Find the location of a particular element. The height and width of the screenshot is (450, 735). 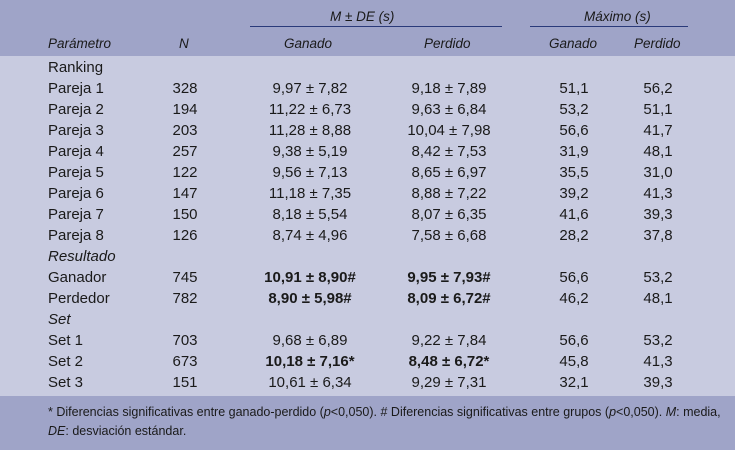

footnote-text: : desviación estándar. is located at coordinates (126, 431).